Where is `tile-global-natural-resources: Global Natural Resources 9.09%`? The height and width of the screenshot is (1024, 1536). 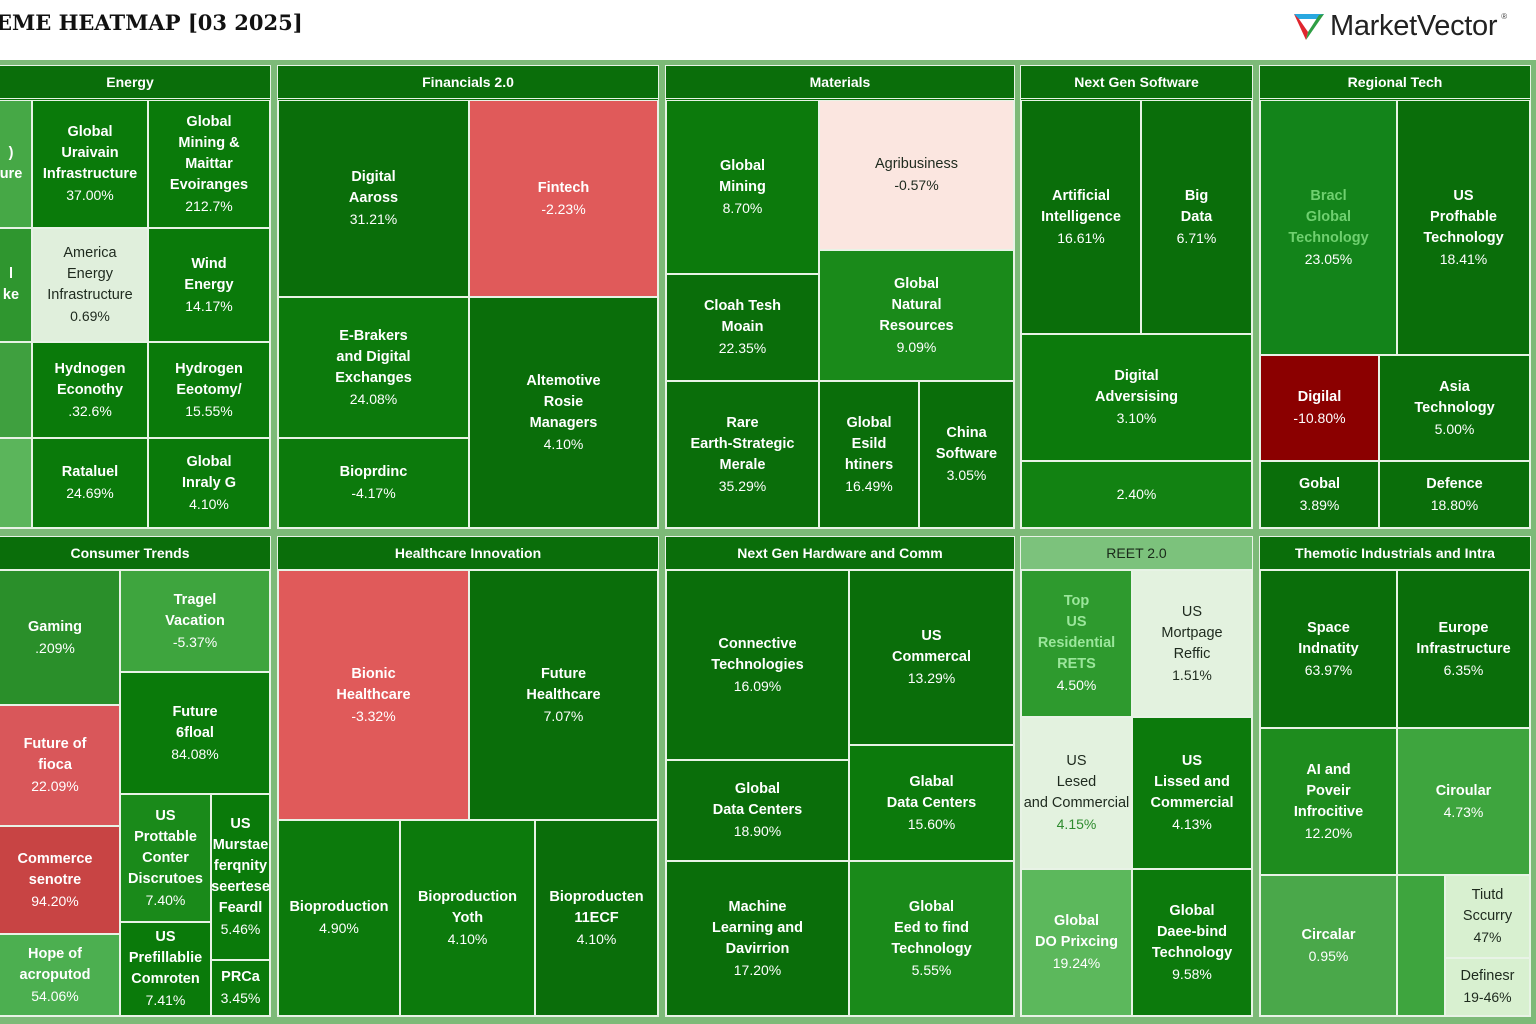 tile-global-natural-resources: Global Natural Resources 9.09% is located at coordinates (916, 315).